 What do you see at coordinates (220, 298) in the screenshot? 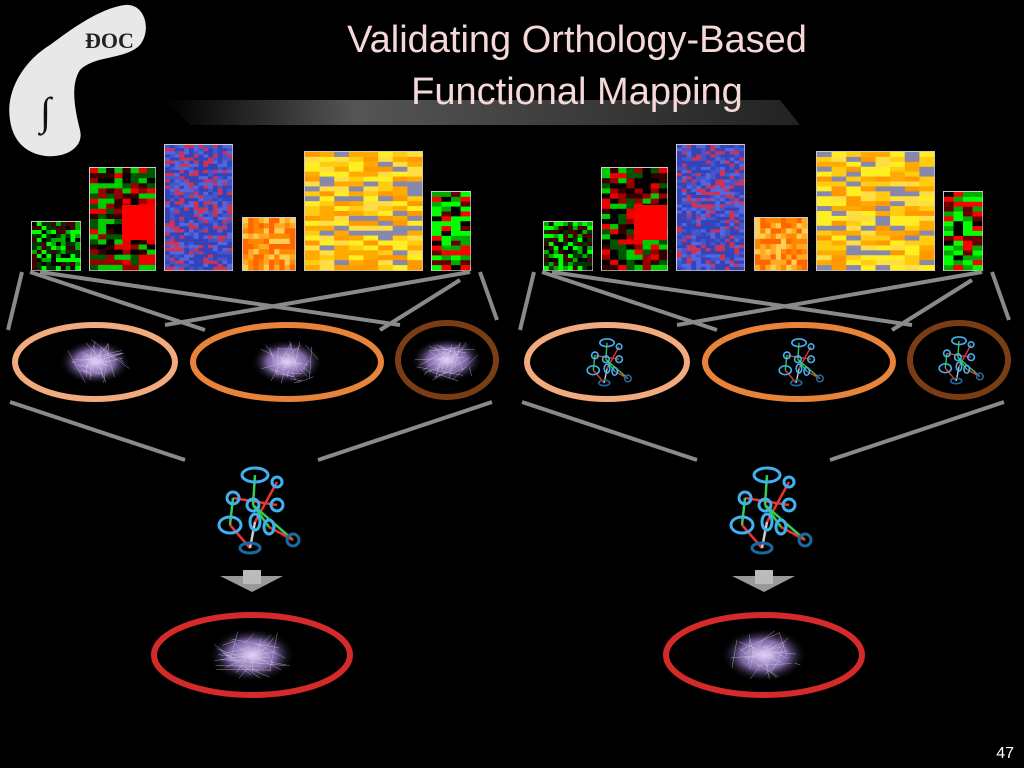
I see `connector-line` at bounding box center [220, 298].